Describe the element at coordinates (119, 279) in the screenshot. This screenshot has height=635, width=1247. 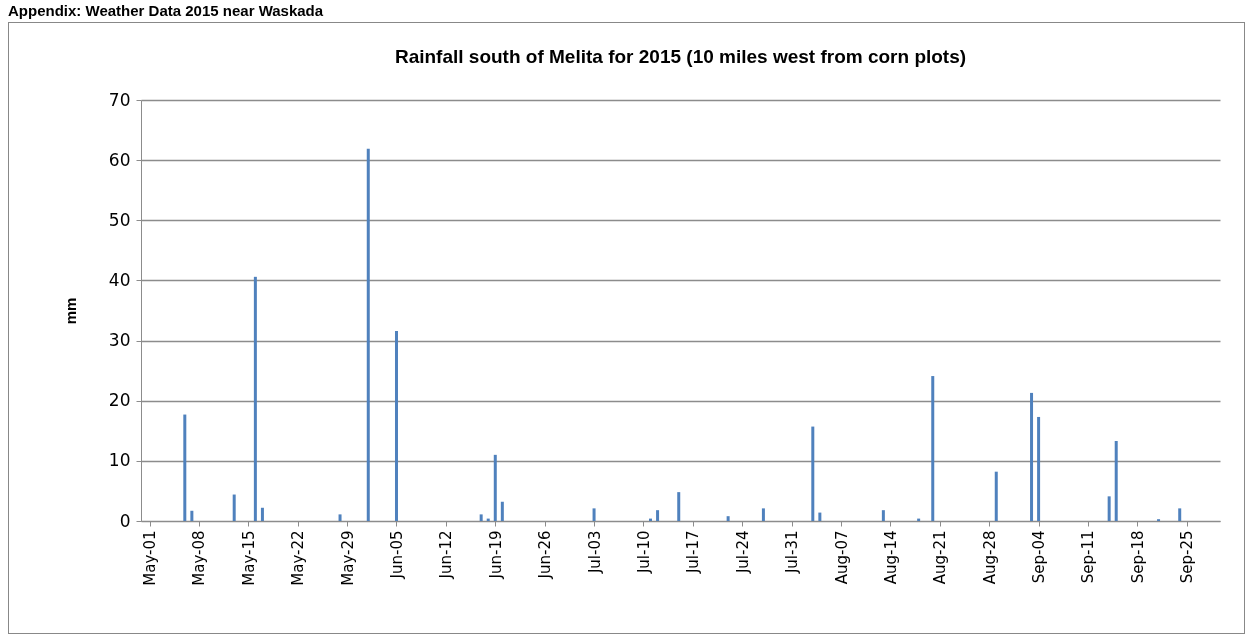
I see `y-tick-label: 40` at that location.